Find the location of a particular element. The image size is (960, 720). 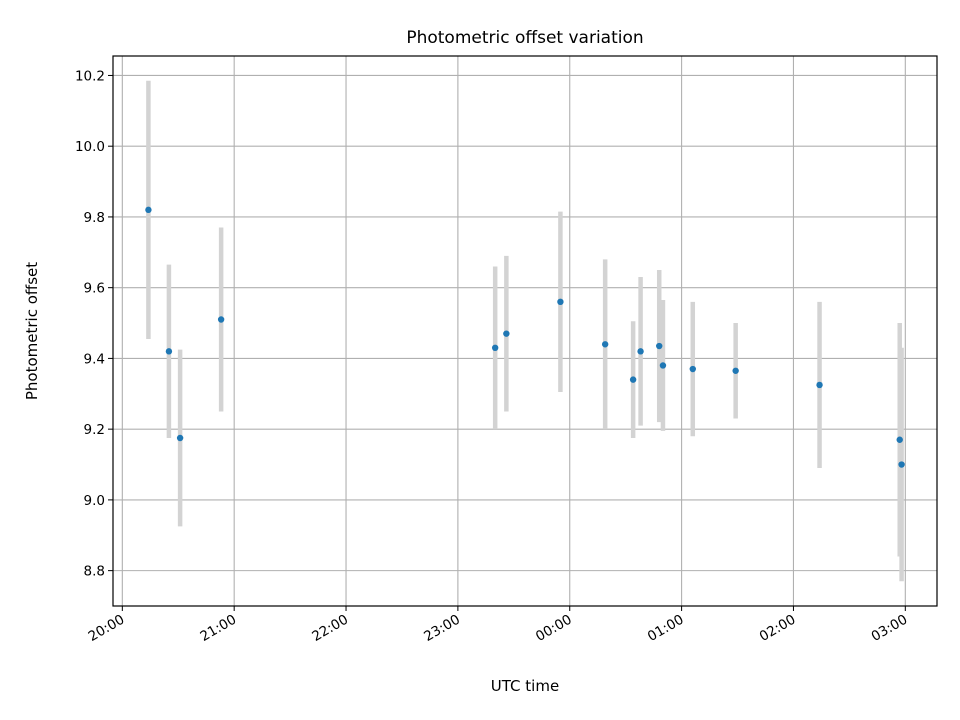

x-tick-label: 03:00 is located at coordinates (890, 628).